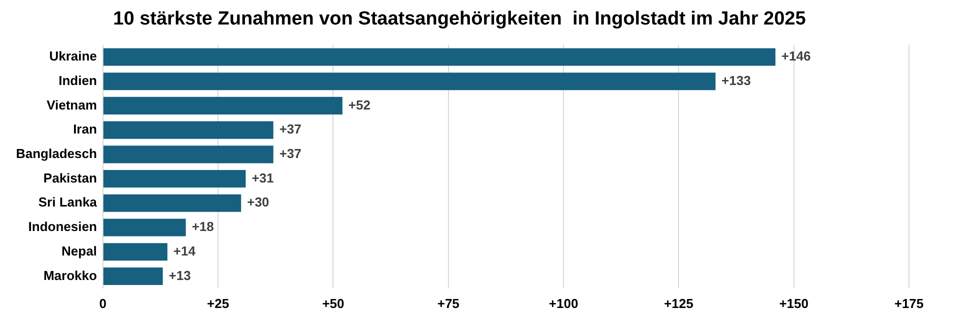  Describe the element at coordinates (71, 104) in the screenshot. I see `y-tick-label: Vietnam` at that location.